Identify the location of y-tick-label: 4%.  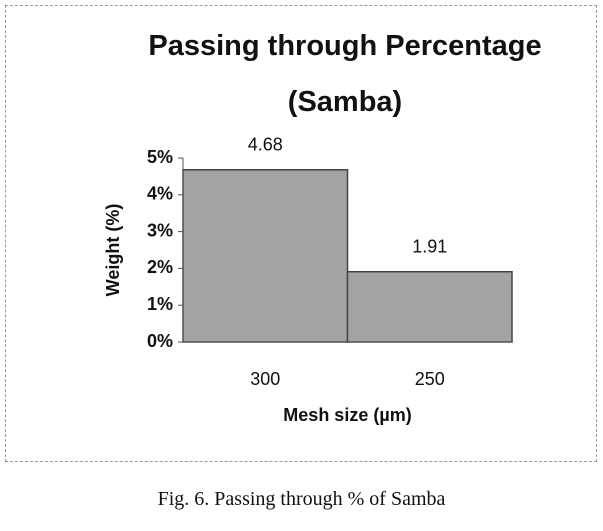
(160, 194).